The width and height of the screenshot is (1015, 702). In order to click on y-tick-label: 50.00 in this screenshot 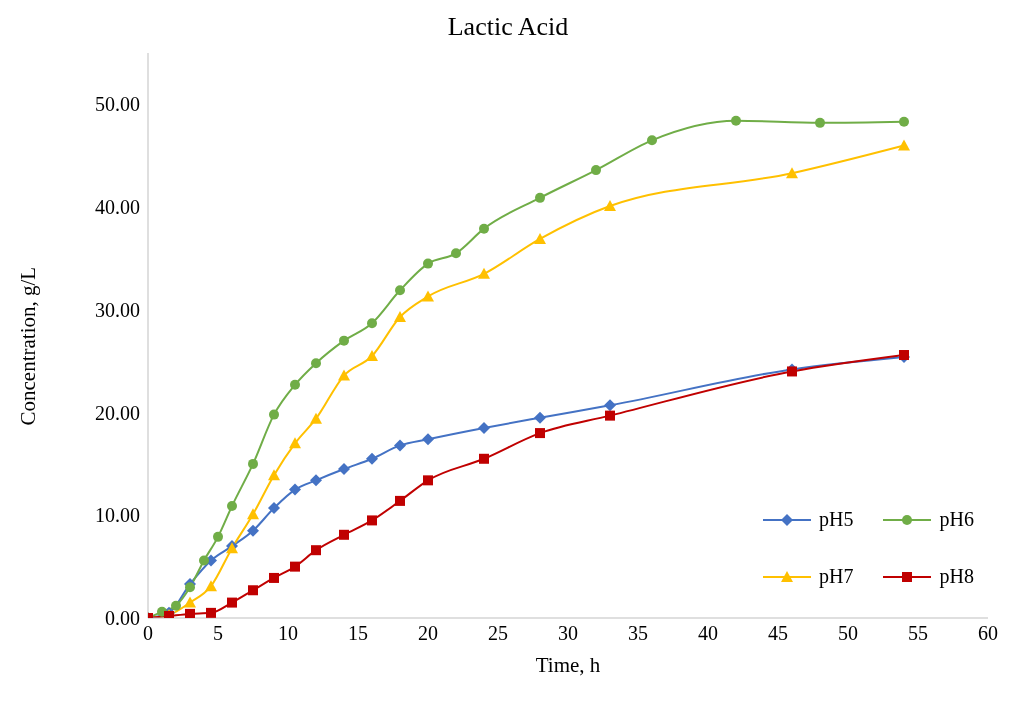, I will do `click(117, 104)`.